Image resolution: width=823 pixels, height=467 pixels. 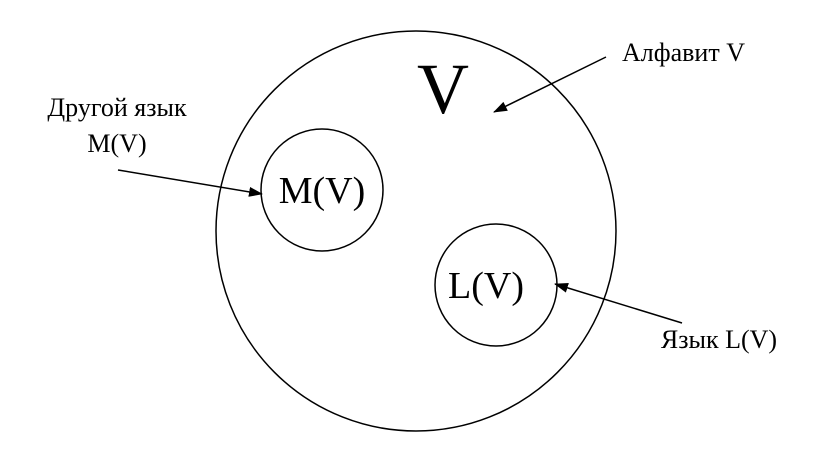 I want to click on language-annotation: Язык L(V), so click(x=719, y=339).